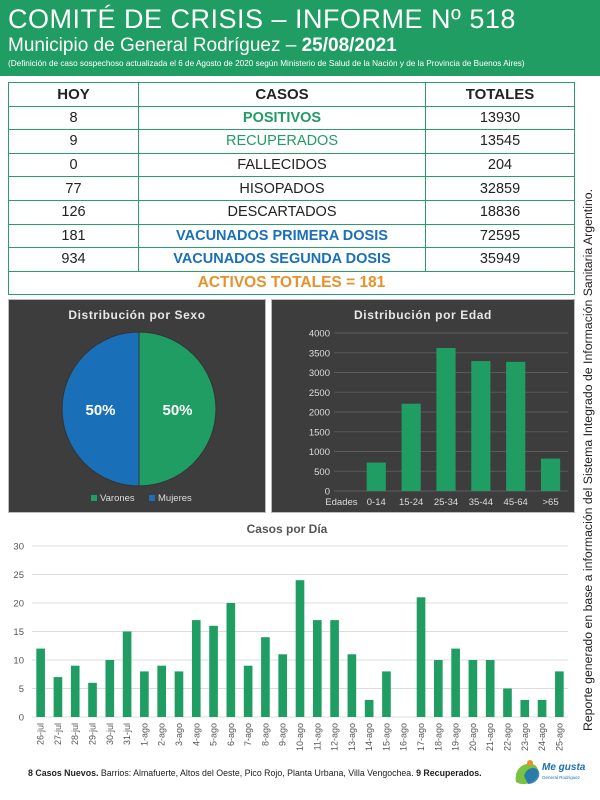 This screenshot has height=800, width=600. What do you see at coordinates (291, 118) in the screenshot?
I see `table-row: 8 POSITIVOS 13930` at bounding box center [291, 118].